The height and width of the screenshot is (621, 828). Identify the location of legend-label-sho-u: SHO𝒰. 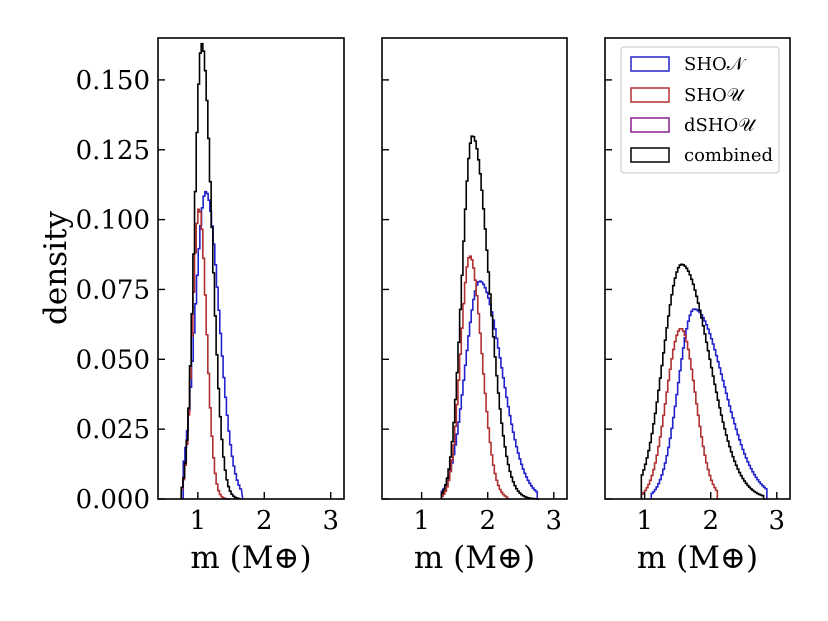
(715, 95).